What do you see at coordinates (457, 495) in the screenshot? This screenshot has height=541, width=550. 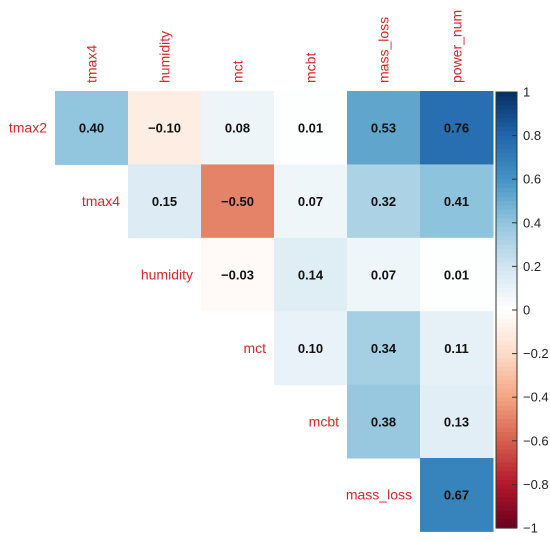 I see `heatmap-cell-r5-c5` at bounding box center [457, 495].